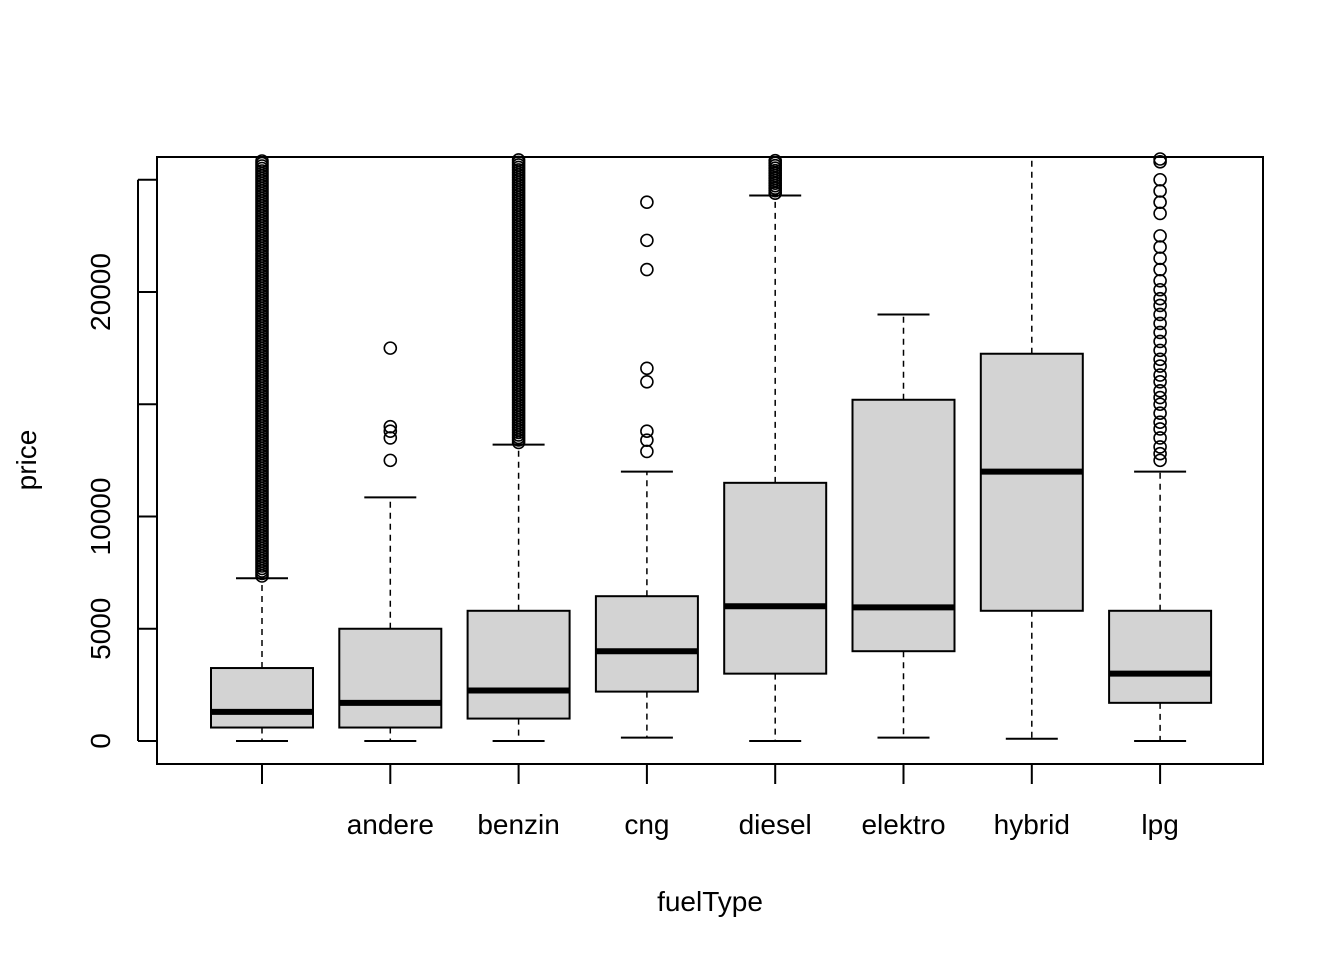 The image size is (1344, 960). Describe the element at coordinates (903, 824) in the screenshot. I see `x-tick-label-elektro: elektro` at that location.